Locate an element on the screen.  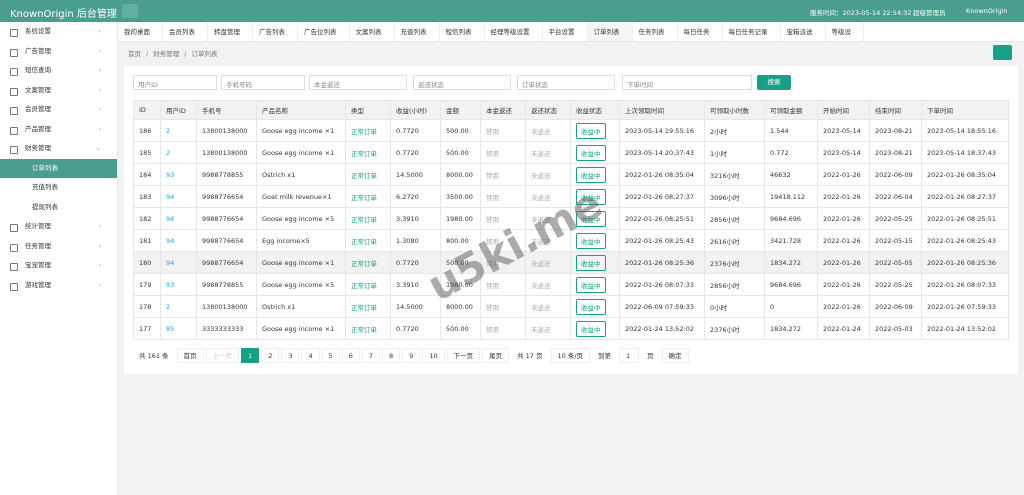
date-input: 下单时间 is located at coordinates (687, 82).